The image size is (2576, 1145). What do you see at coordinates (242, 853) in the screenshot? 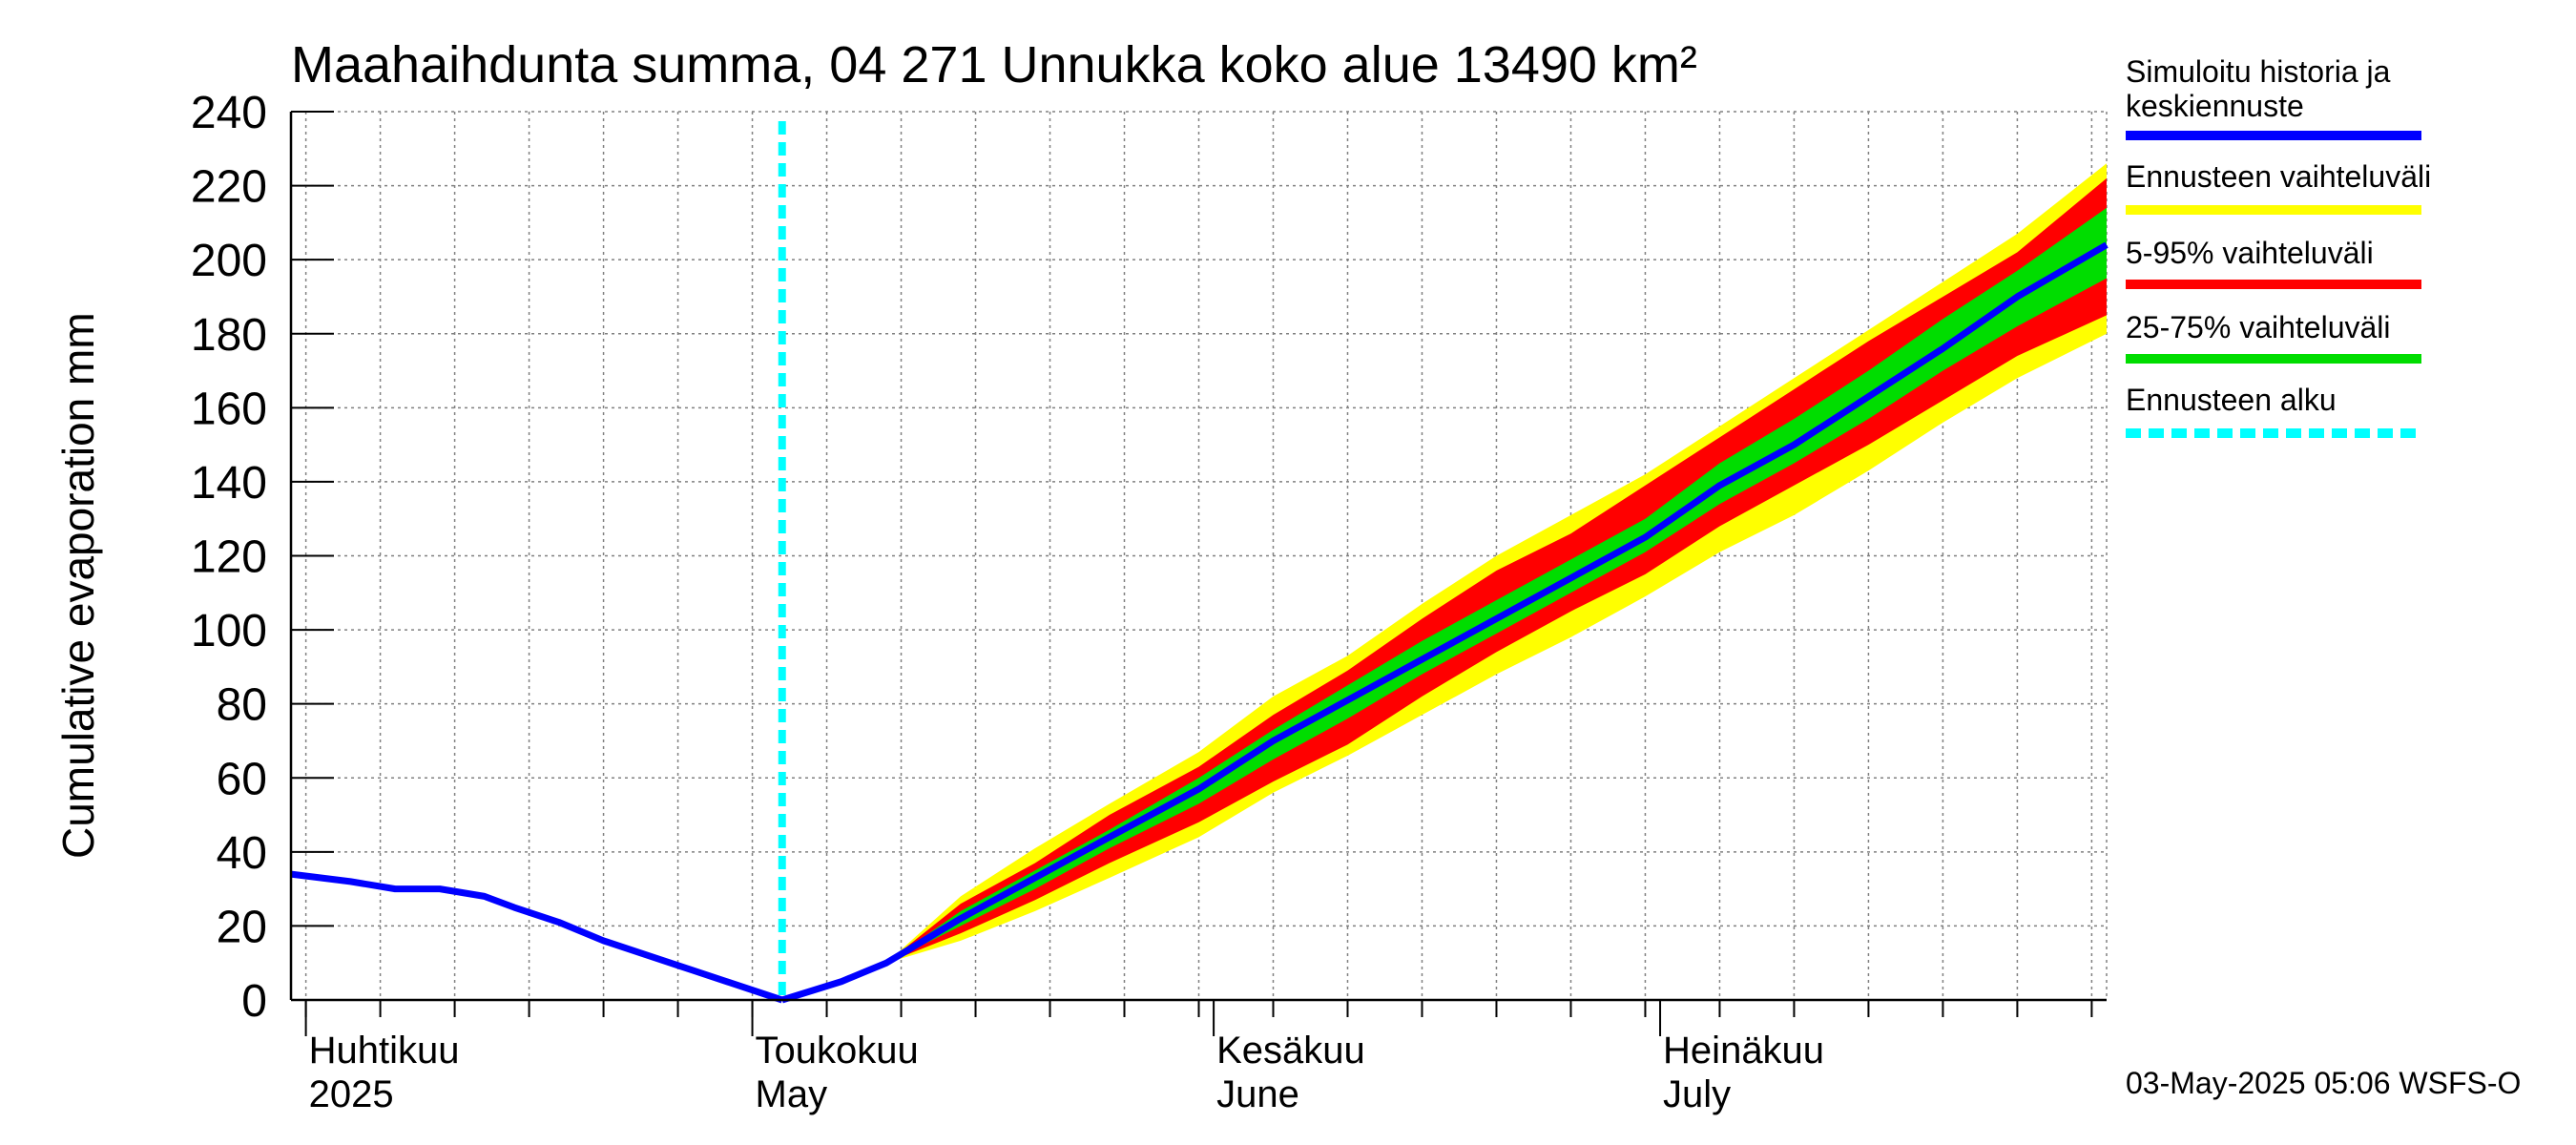
I see `y-tick-label: 40` at bounding box center [242, 853].